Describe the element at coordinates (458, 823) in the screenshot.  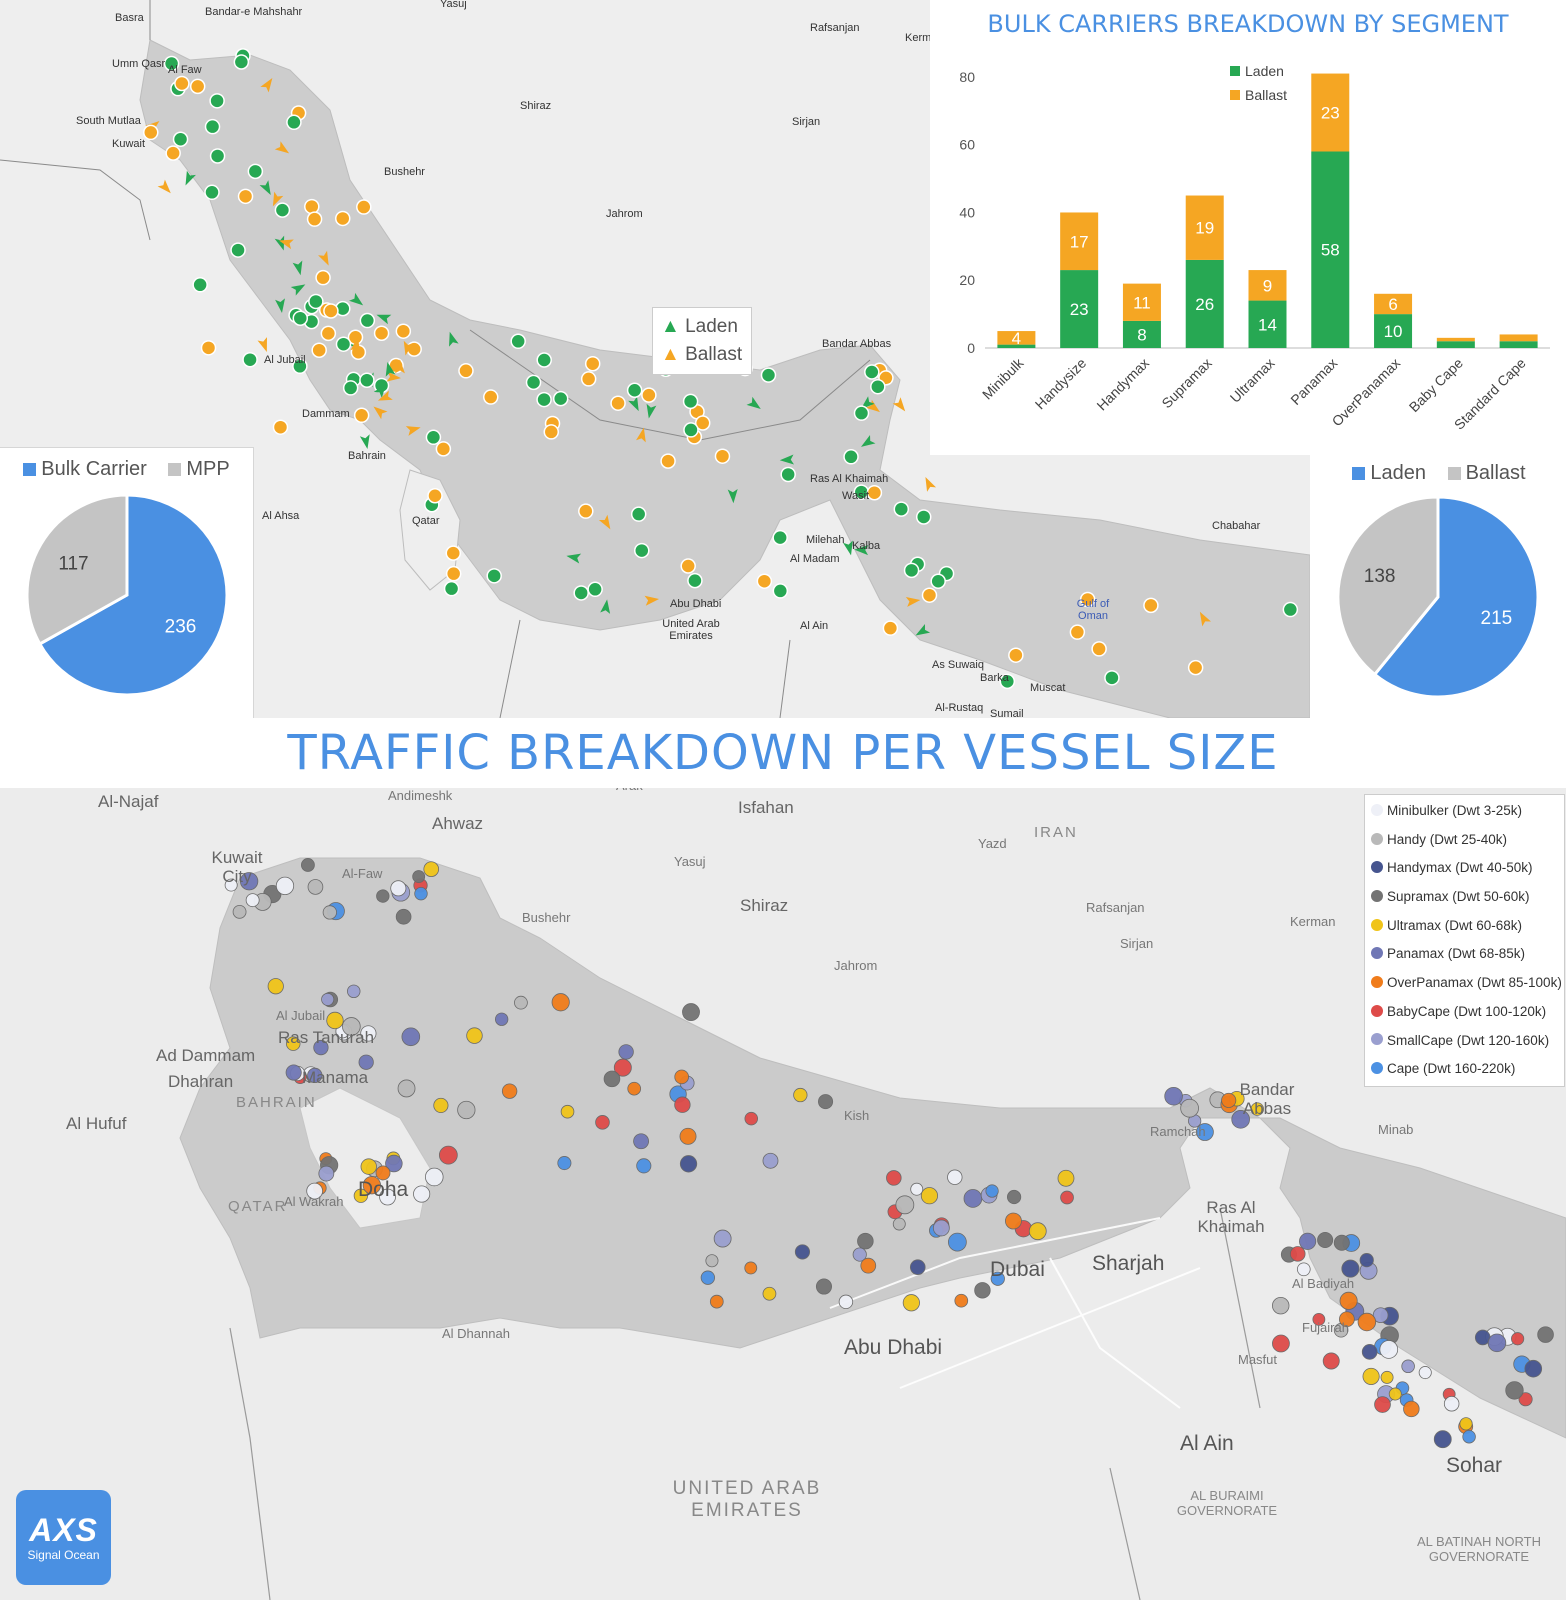
I see `place-label: Ahwaz` at that location.